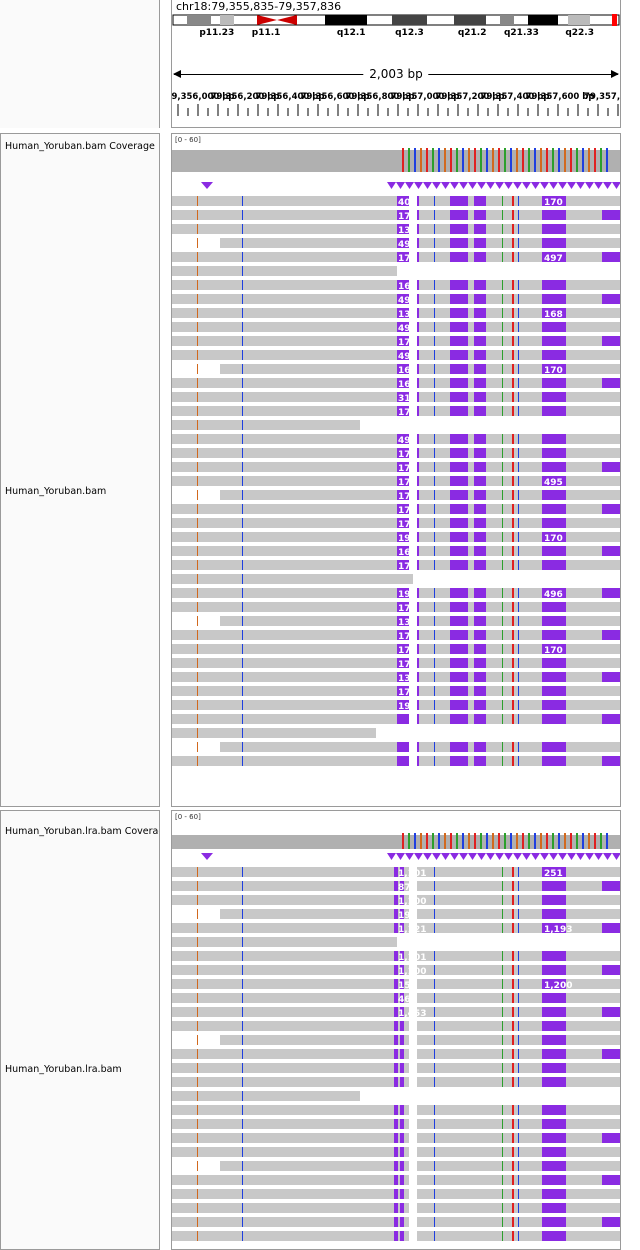 This screenshot has height=1250, width=640. Describe the element at coordinates (82, 831) in the screenshot. I see `coverage-track-name-2: Human_Yoruban.lra.bam Coverage` at that location.